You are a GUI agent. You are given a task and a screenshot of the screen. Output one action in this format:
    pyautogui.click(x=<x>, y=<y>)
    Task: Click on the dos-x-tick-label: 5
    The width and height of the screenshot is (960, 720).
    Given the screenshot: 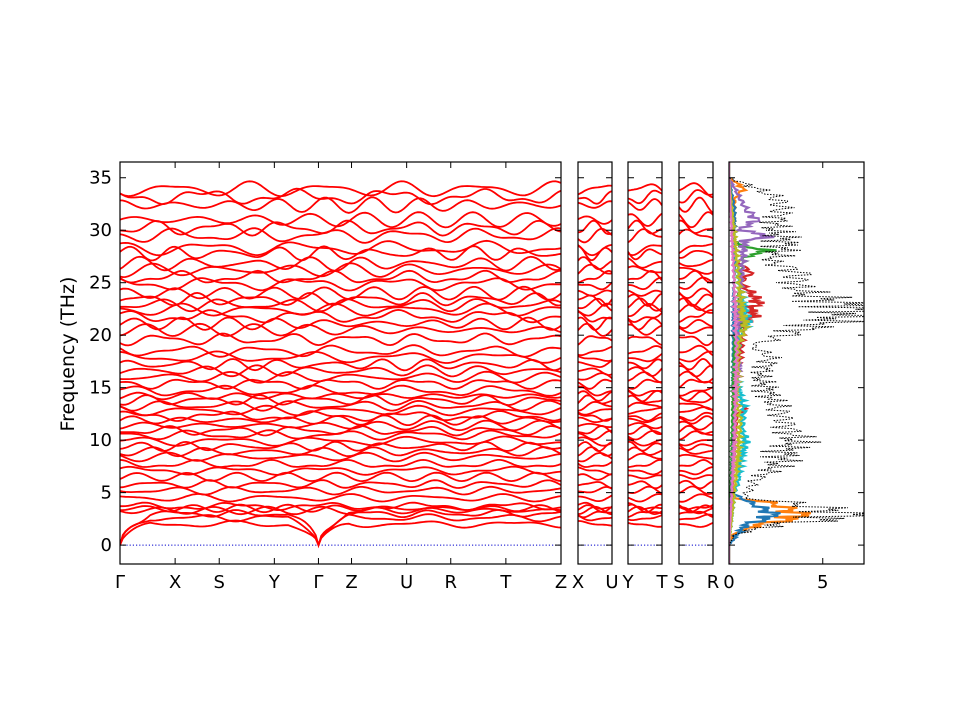 What is the action you would take?
    pyautogui.click(x=822, y=582)
    